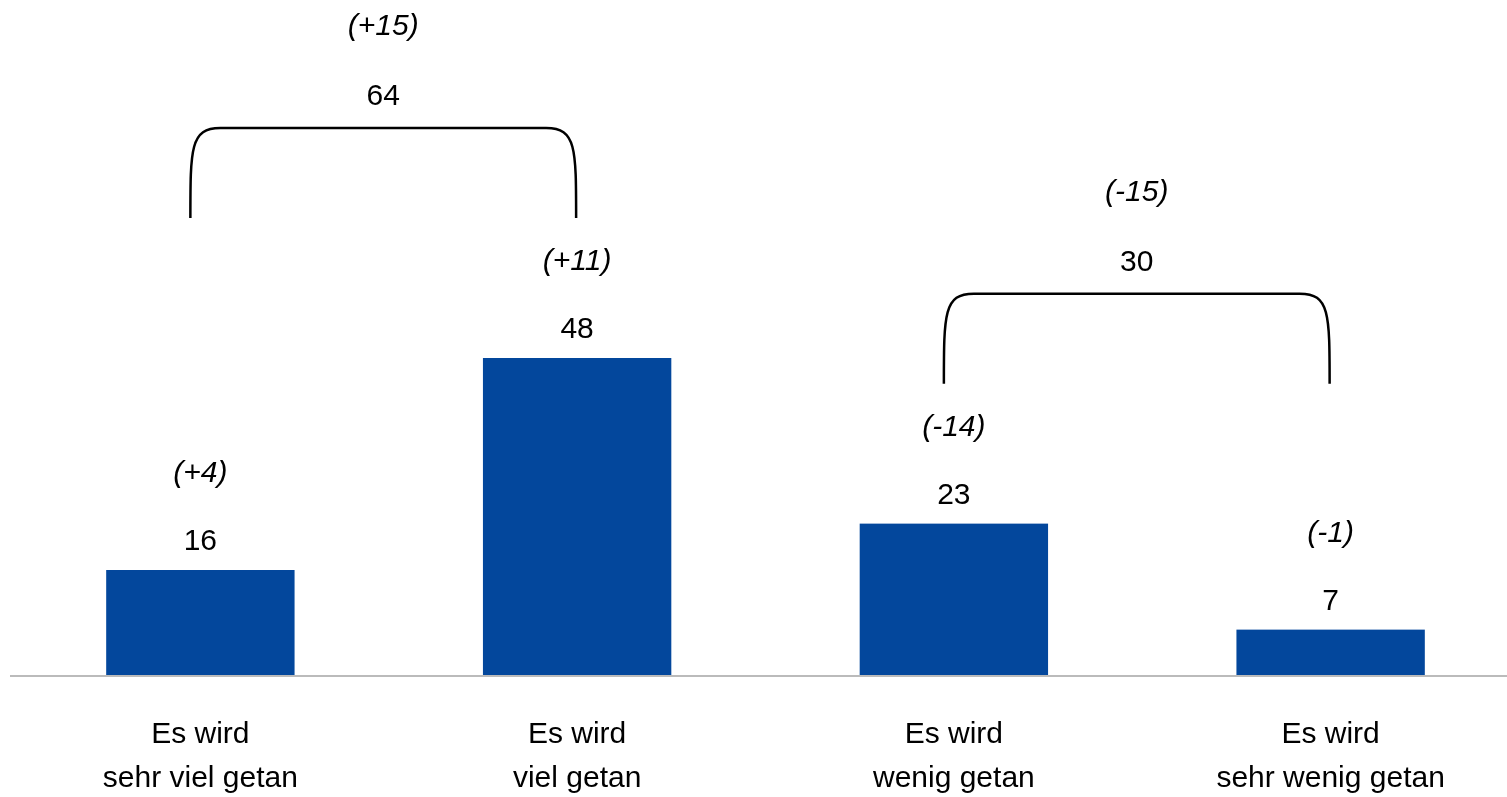 This screenshot has width=1507, height=797. I want to click on x-tick-label: Es wird wenig getan, so click(953, 754).